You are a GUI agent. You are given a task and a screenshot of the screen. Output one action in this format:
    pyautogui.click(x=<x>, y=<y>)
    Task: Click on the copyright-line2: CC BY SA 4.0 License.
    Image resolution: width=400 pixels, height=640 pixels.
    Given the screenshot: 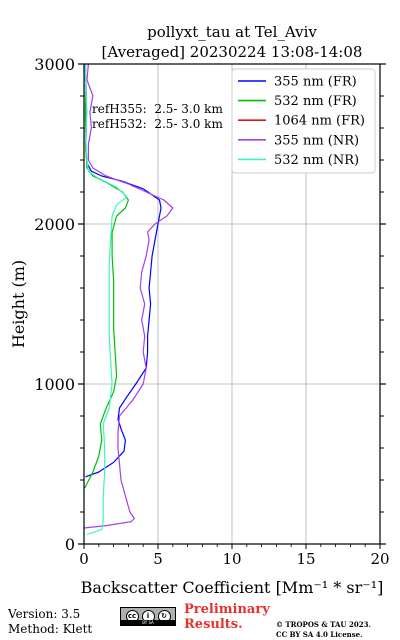 What is the action you would take?
    pyautogui.click(x=319, y=634)
    